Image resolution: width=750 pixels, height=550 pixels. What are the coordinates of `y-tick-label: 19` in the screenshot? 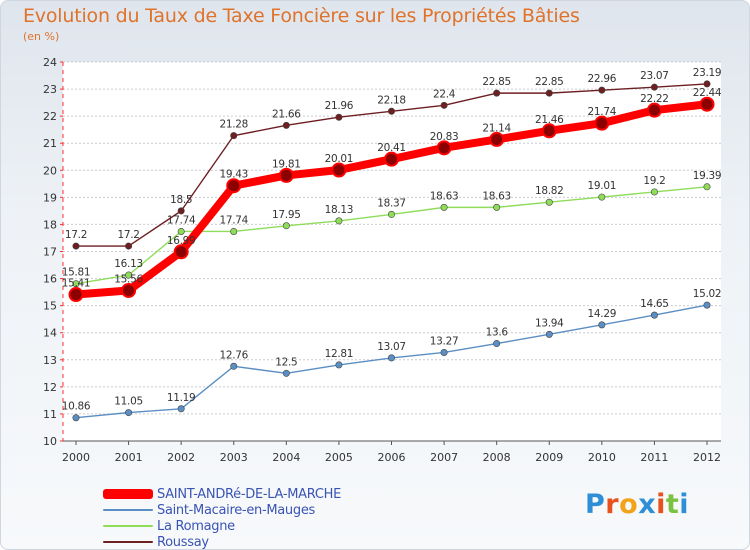 It's located at (50, 197).